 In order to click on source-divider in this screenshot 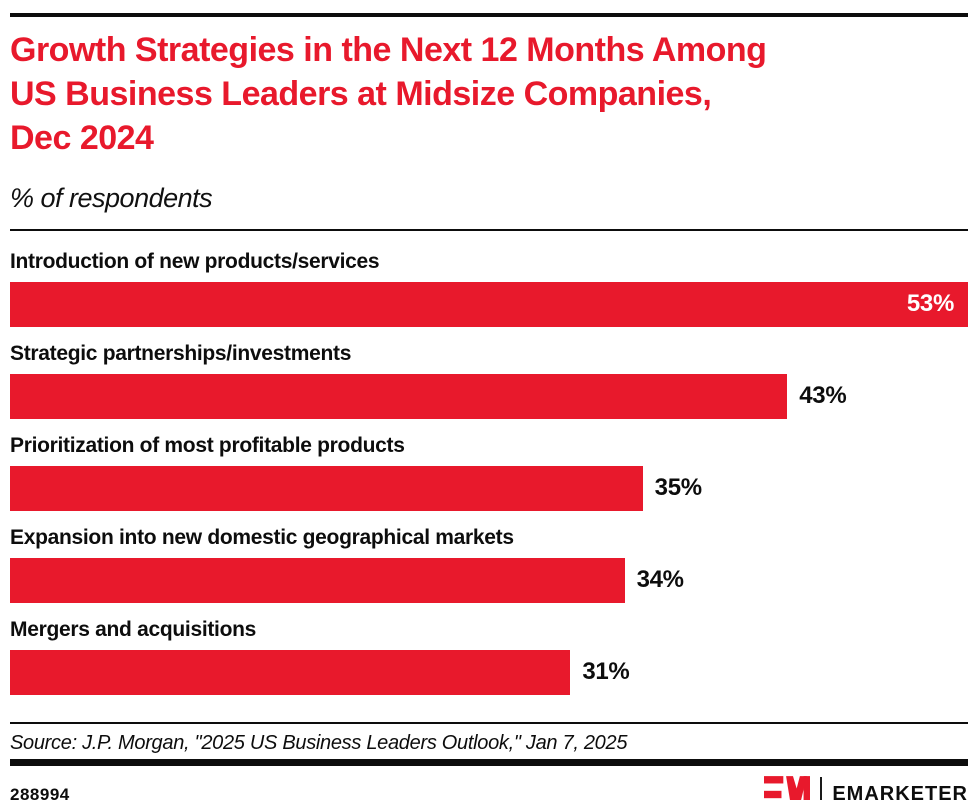, I will do `click(489, 722)`.